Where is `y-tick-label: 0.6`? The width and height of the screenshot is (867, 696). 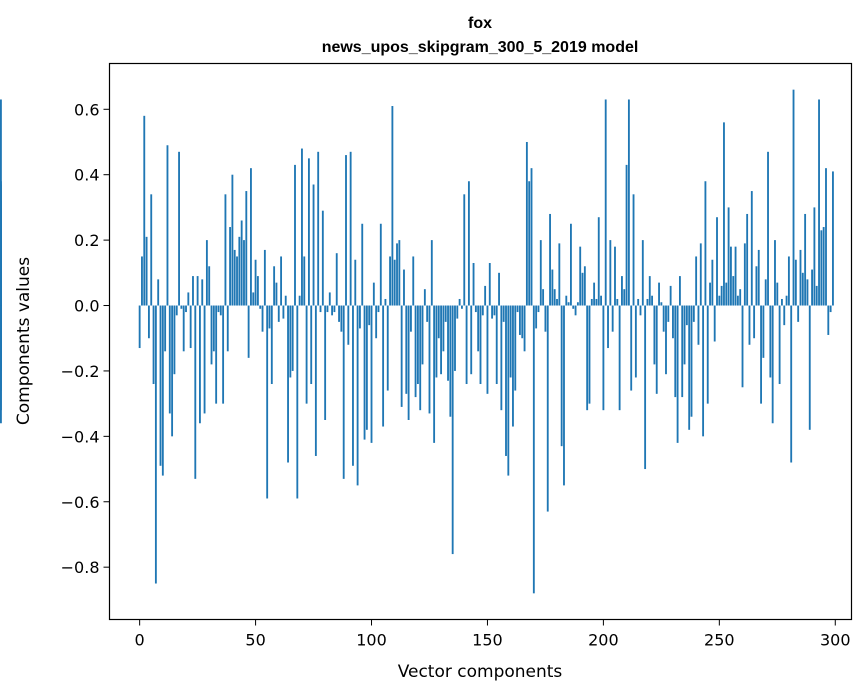 y-tick-label: 0.6 is located at coordinates (86, 109).